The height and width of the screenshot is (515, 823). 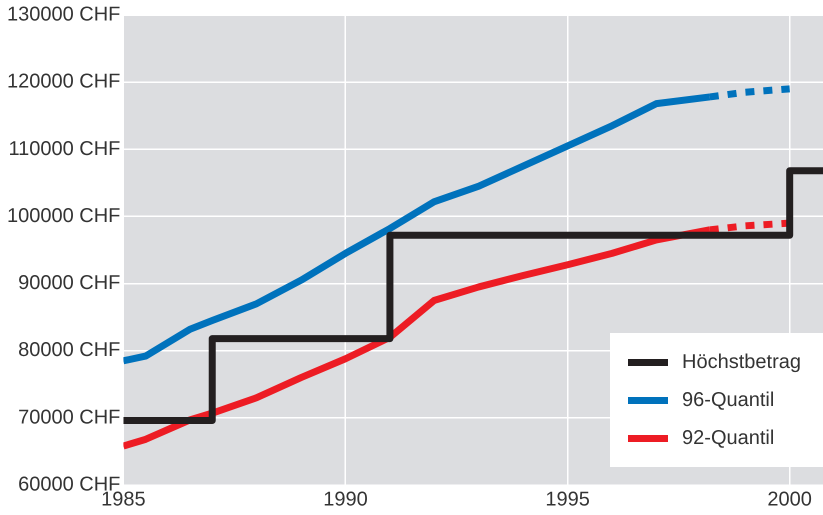 I want to click on y-tick-label: 120000 CHF, so click(x=63, y=81).